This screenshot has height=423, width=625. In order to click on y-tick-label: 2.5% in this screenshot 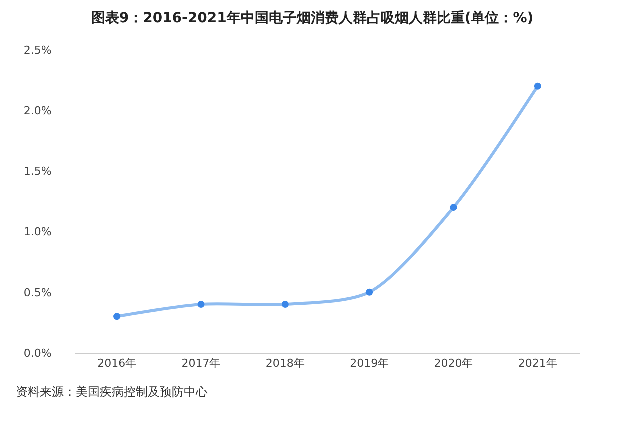, I will do `click(38, 50)`.